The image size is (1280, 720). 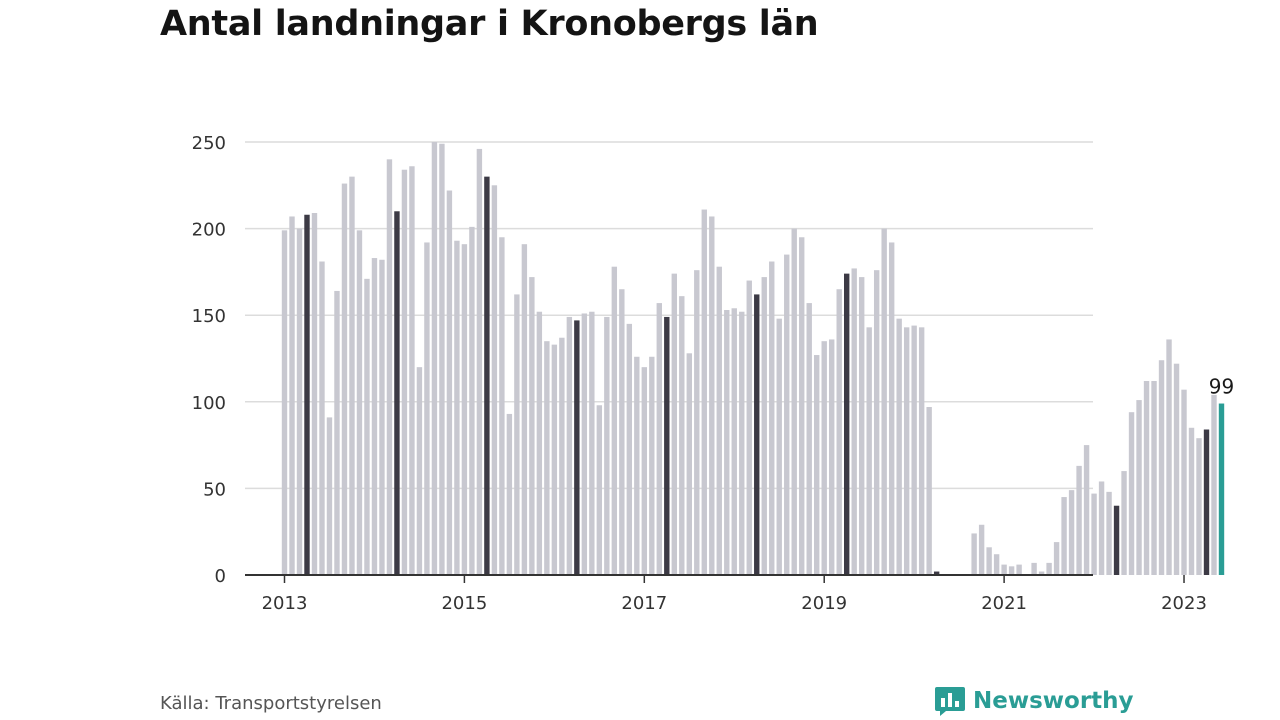 I want to click on brand-name: Newsworthy, so click(x=1053, y=701).